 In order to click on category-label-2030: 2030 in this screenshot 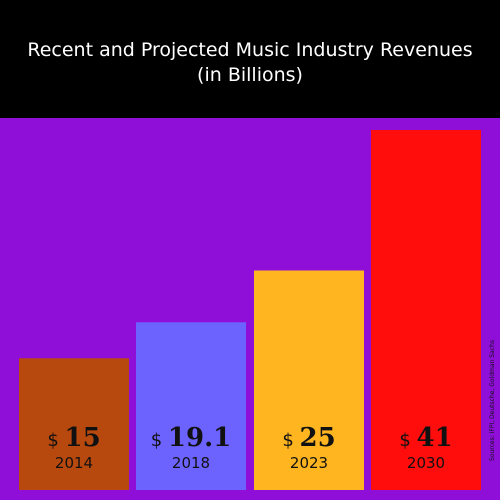, I will do `click(426, 463)`.